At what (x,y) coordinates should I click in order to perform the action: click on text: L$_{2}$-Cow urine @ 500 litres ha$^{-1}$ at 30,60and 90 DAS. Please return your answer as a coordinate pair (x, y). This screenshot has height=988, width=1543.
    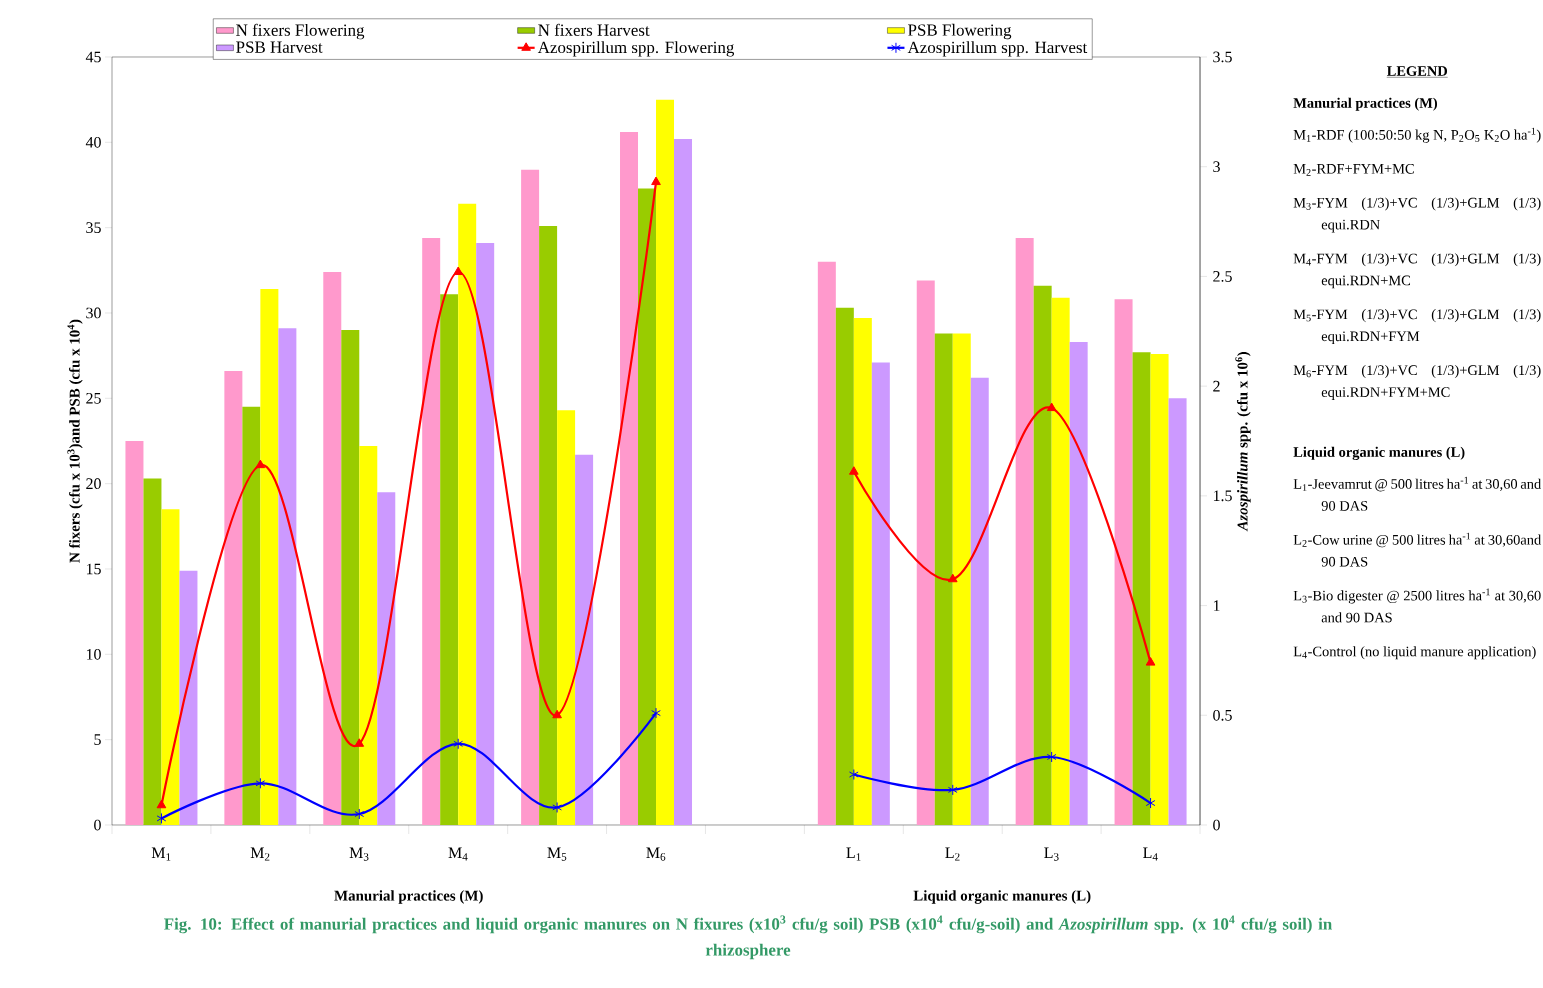
    Looking at the image, I should click on (1417, 549).